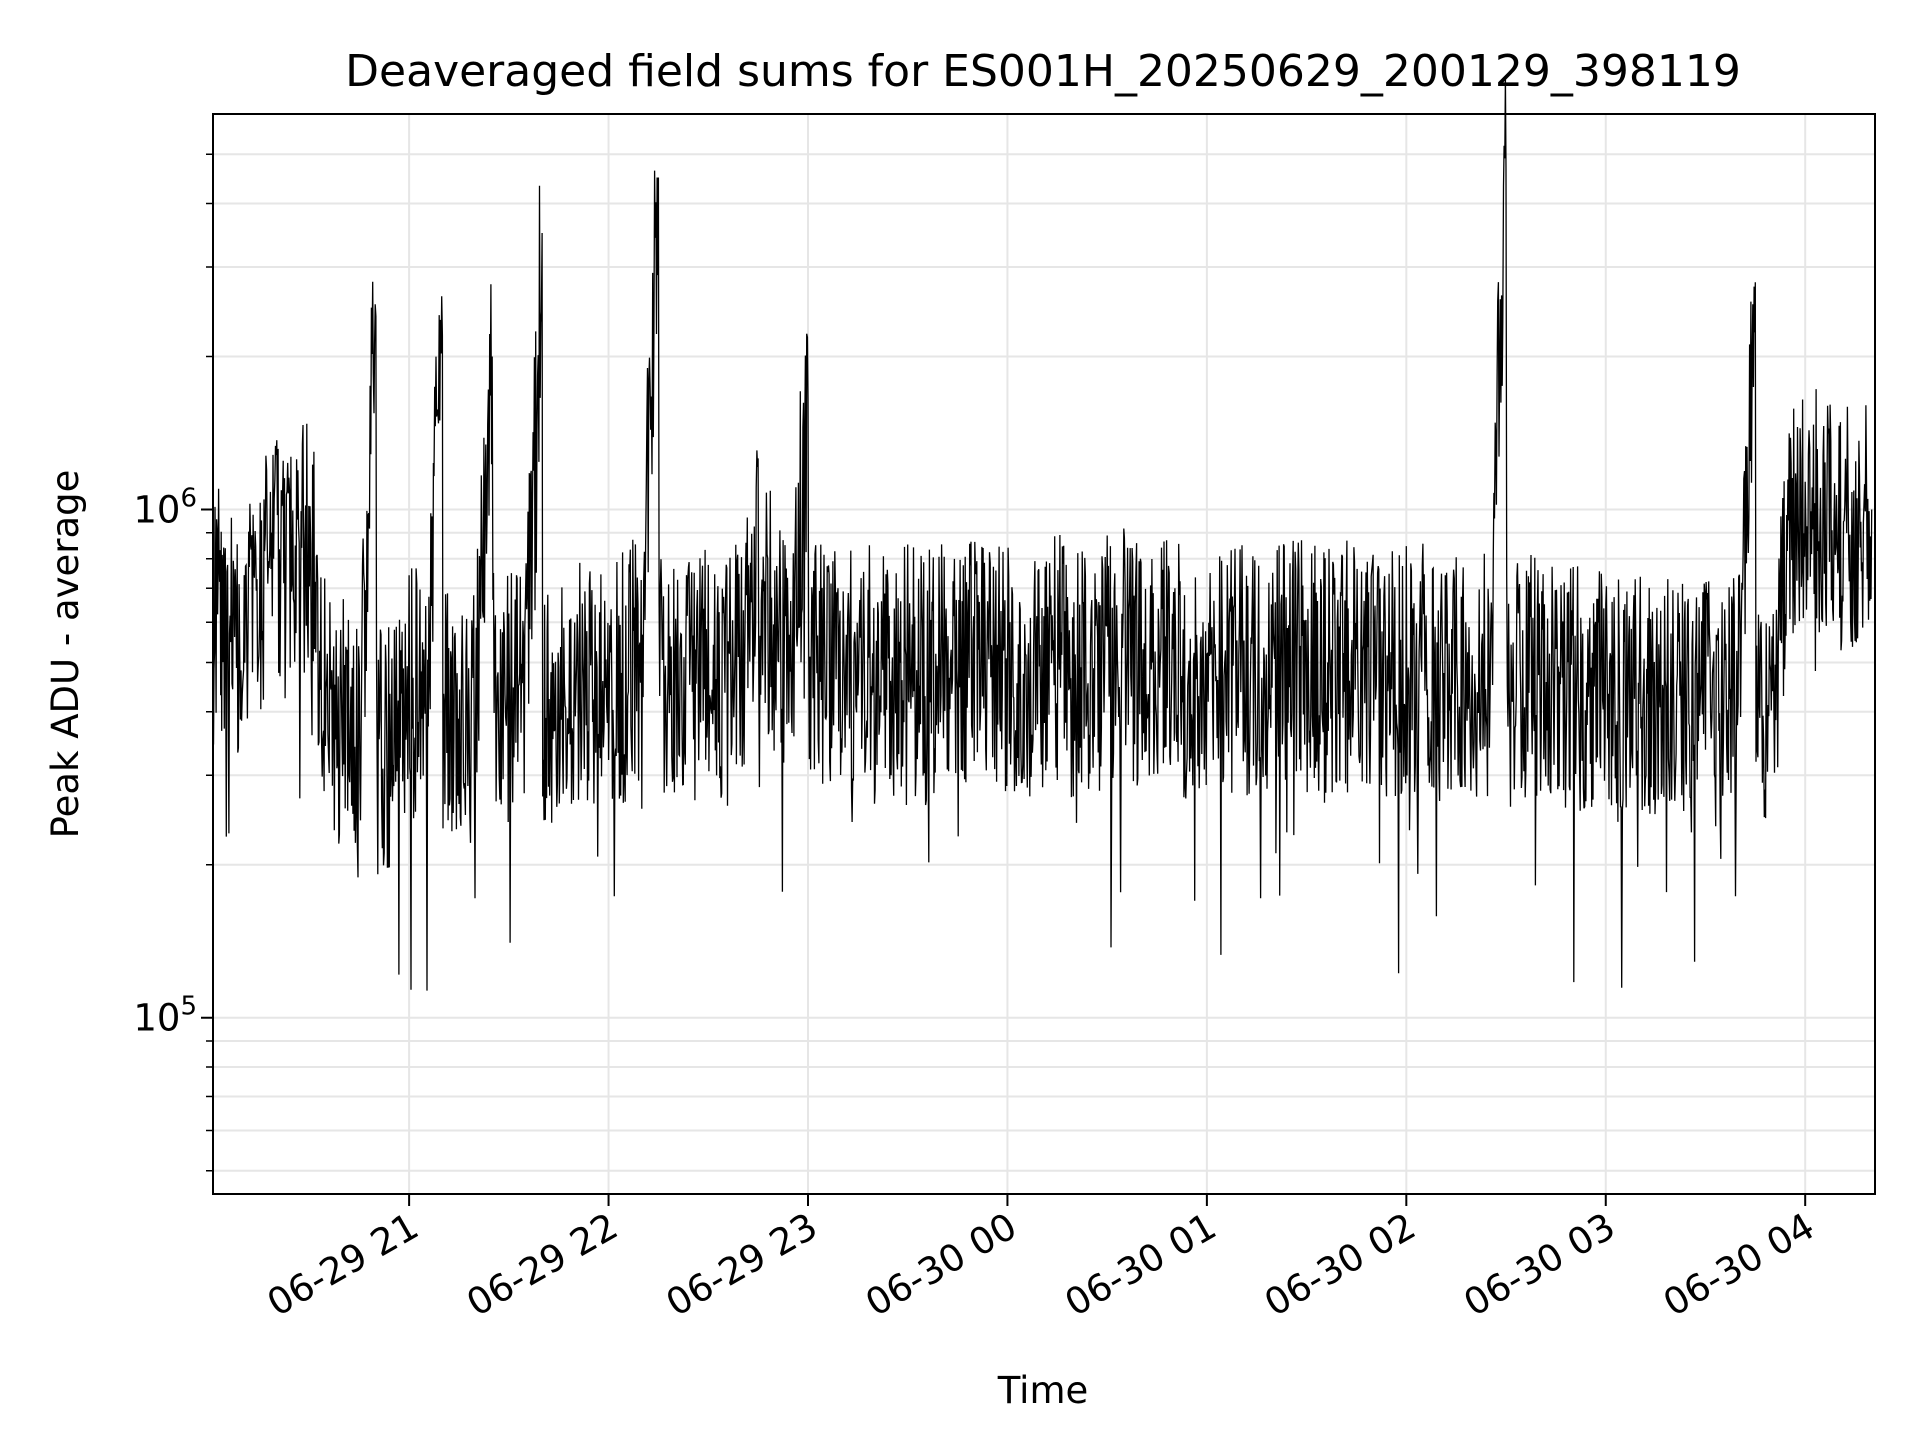 This screenshot has height=1440, width=1920. I want to click on y-axis: 105 106, so click(173, 662).